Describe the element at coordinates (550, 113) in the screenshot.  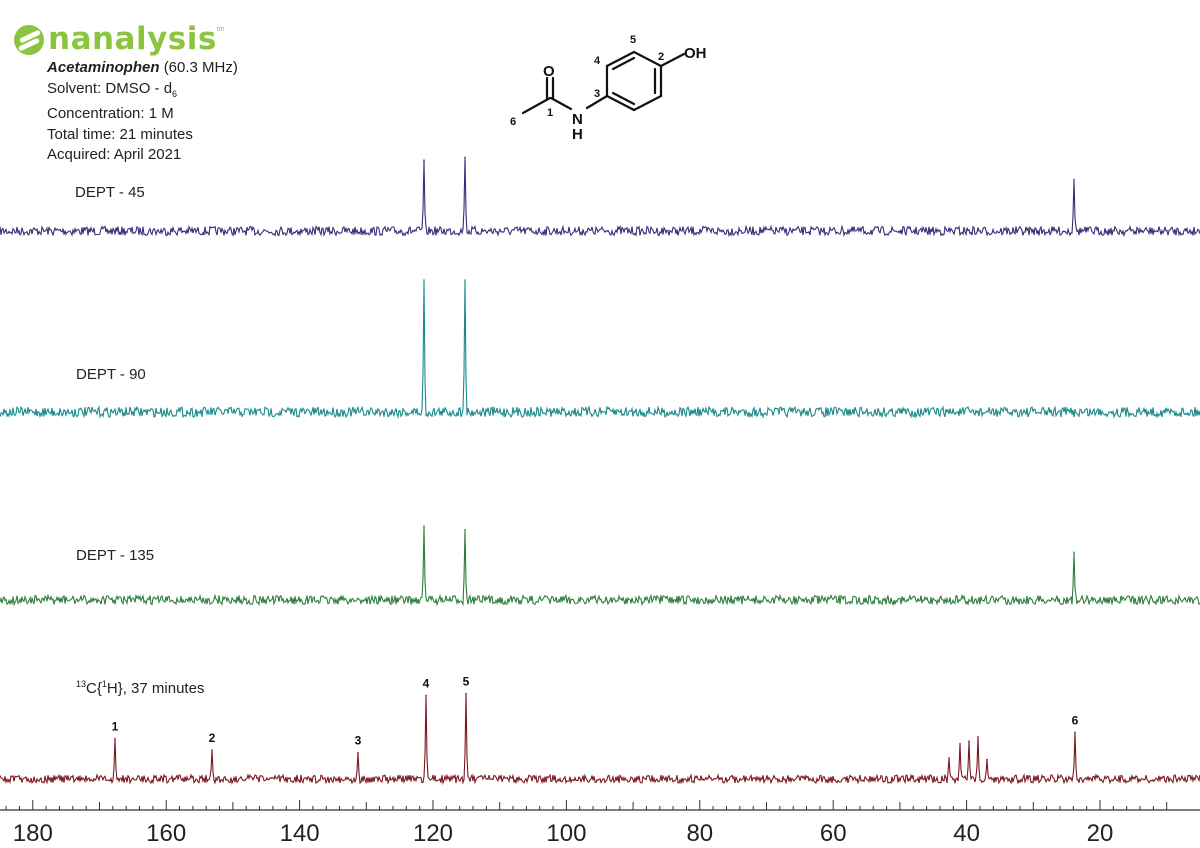
I see `carbon-number-1: 1` at that location.